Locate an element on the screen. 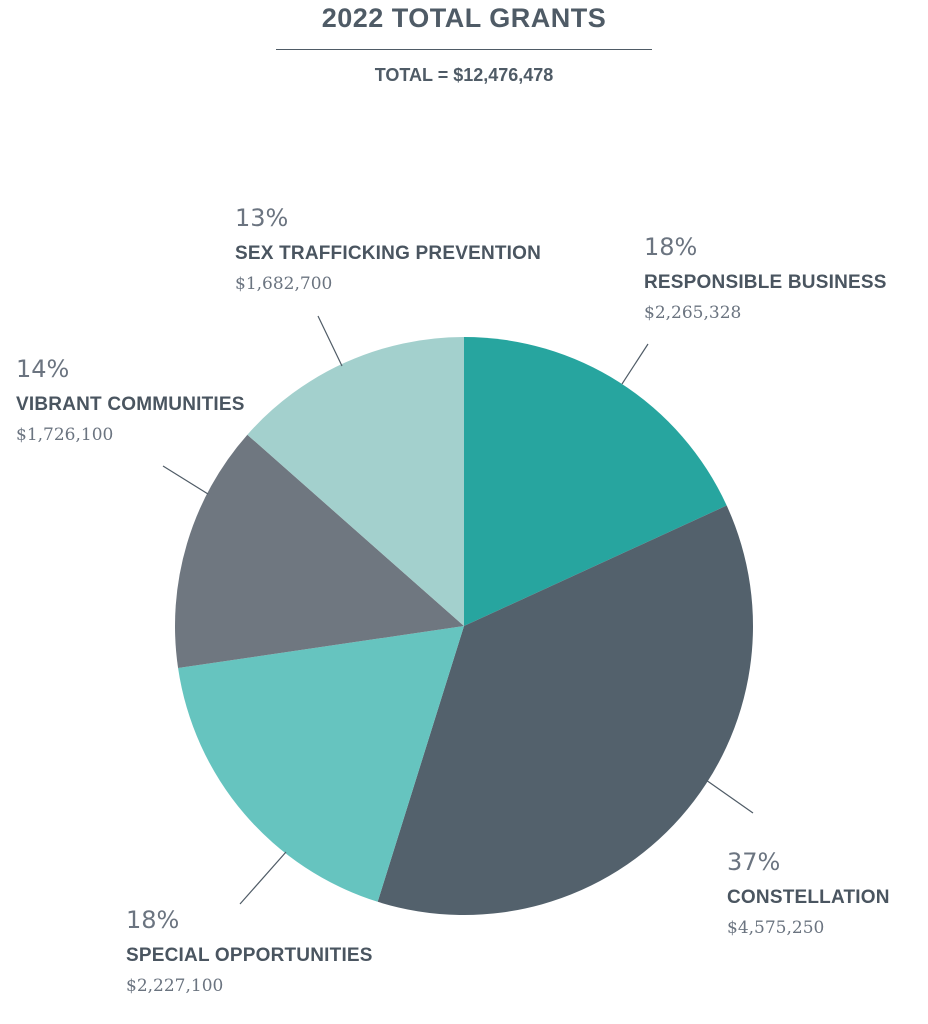  pie-slice-vibrant-communities is located at coordinates (319, 551).